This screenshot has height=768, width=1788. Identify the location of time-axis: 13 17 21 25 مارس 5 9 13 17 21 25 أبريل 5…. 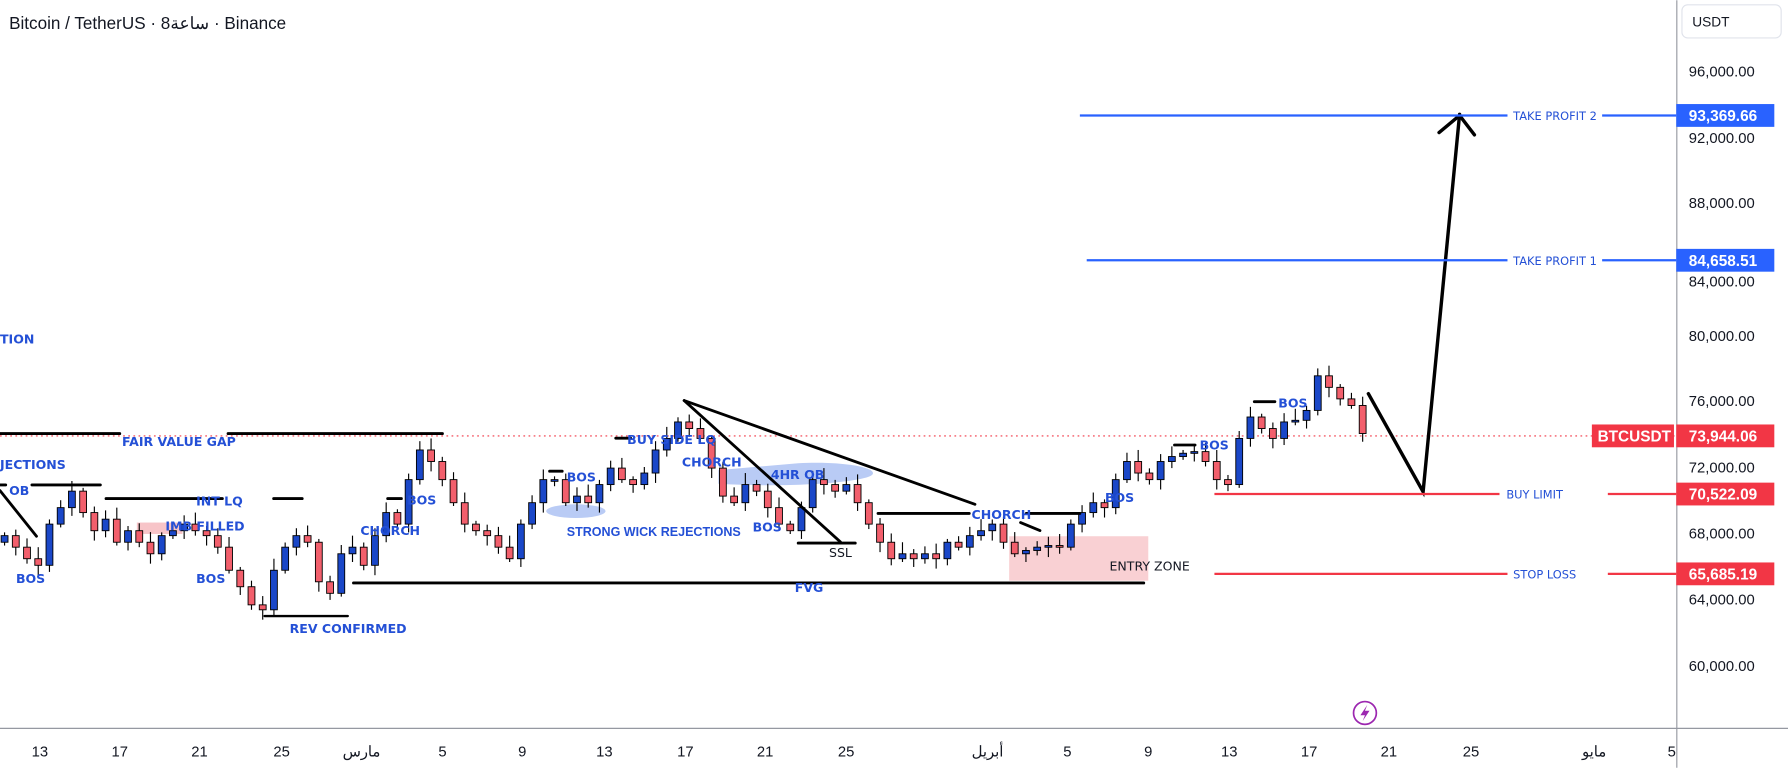
(854, 750).